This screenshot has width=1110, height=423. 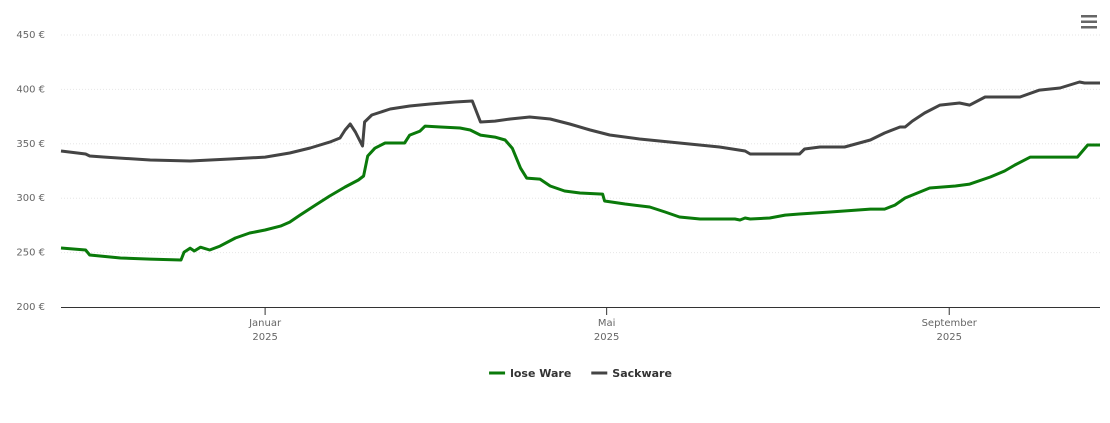 I want to click on y-tick-label: 300 €, so click(x=30, y=198).